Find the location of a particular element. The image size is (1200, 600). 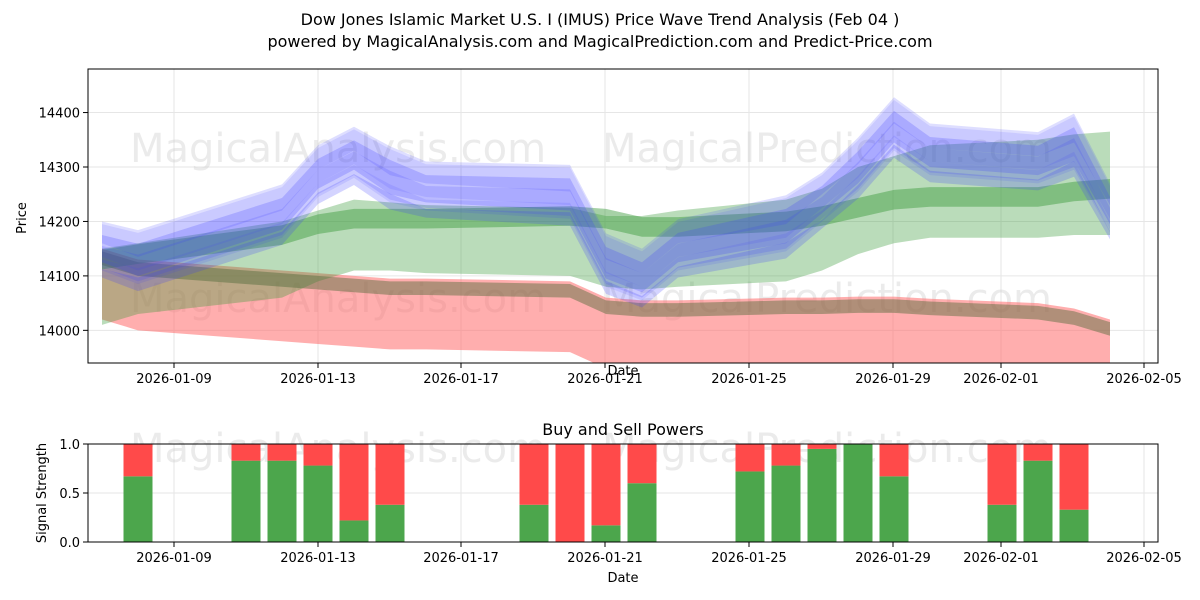

top-y-tick-label: 14300 is located at coordinates (59, 168).